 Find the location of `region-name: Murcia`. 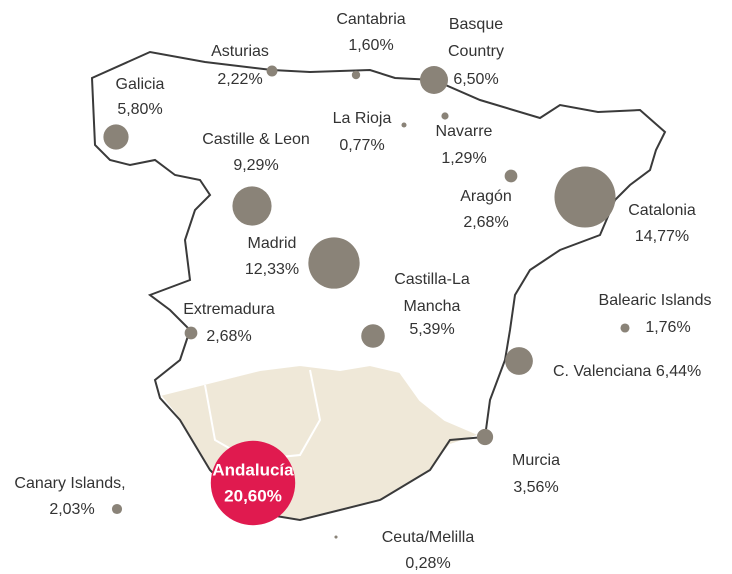

region-name: Murcia is located at coordinates (536, 460).